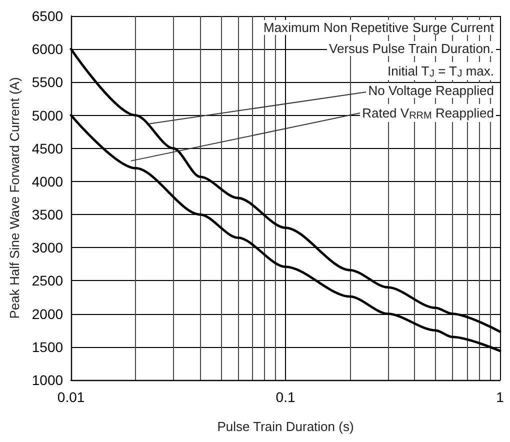 The height and width of the screenshot is (442, 510). I want to click on y-tick-label: 6500, so click(48, 16).